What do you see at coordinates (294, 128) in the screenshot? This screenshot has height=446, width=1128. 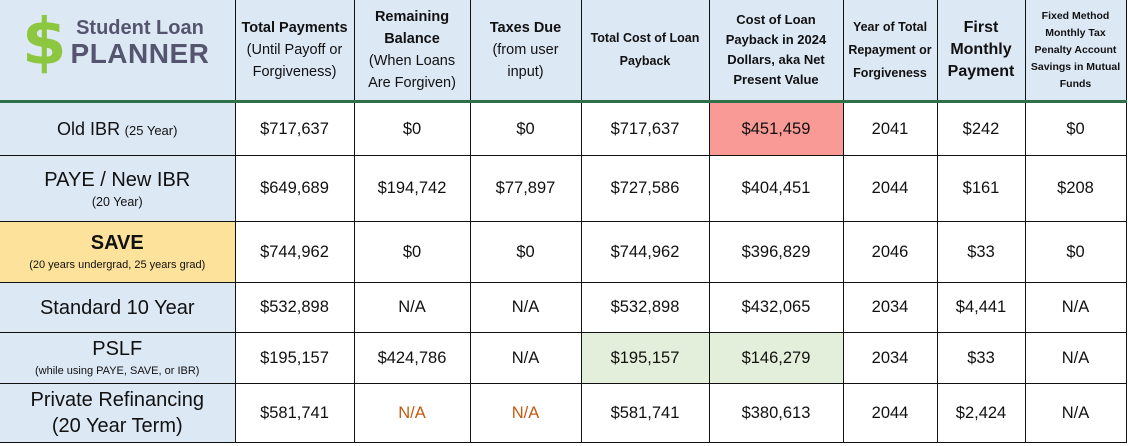 I see `cell-total-payments: $717,637` at bounding box center [294, 128].